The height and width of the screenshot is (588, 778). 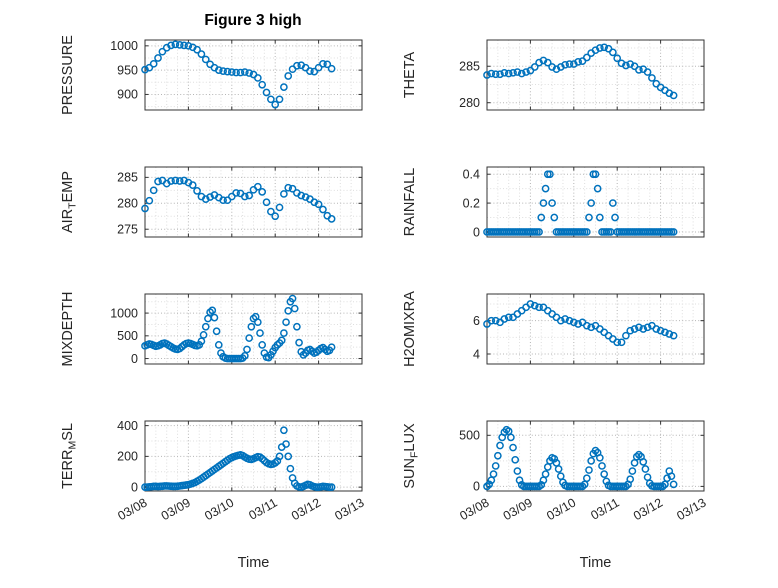 What do you see at coordinates (471, 175) in the screenshot?
I see `svg-text: 0.4` at bounding box center [471, 175].